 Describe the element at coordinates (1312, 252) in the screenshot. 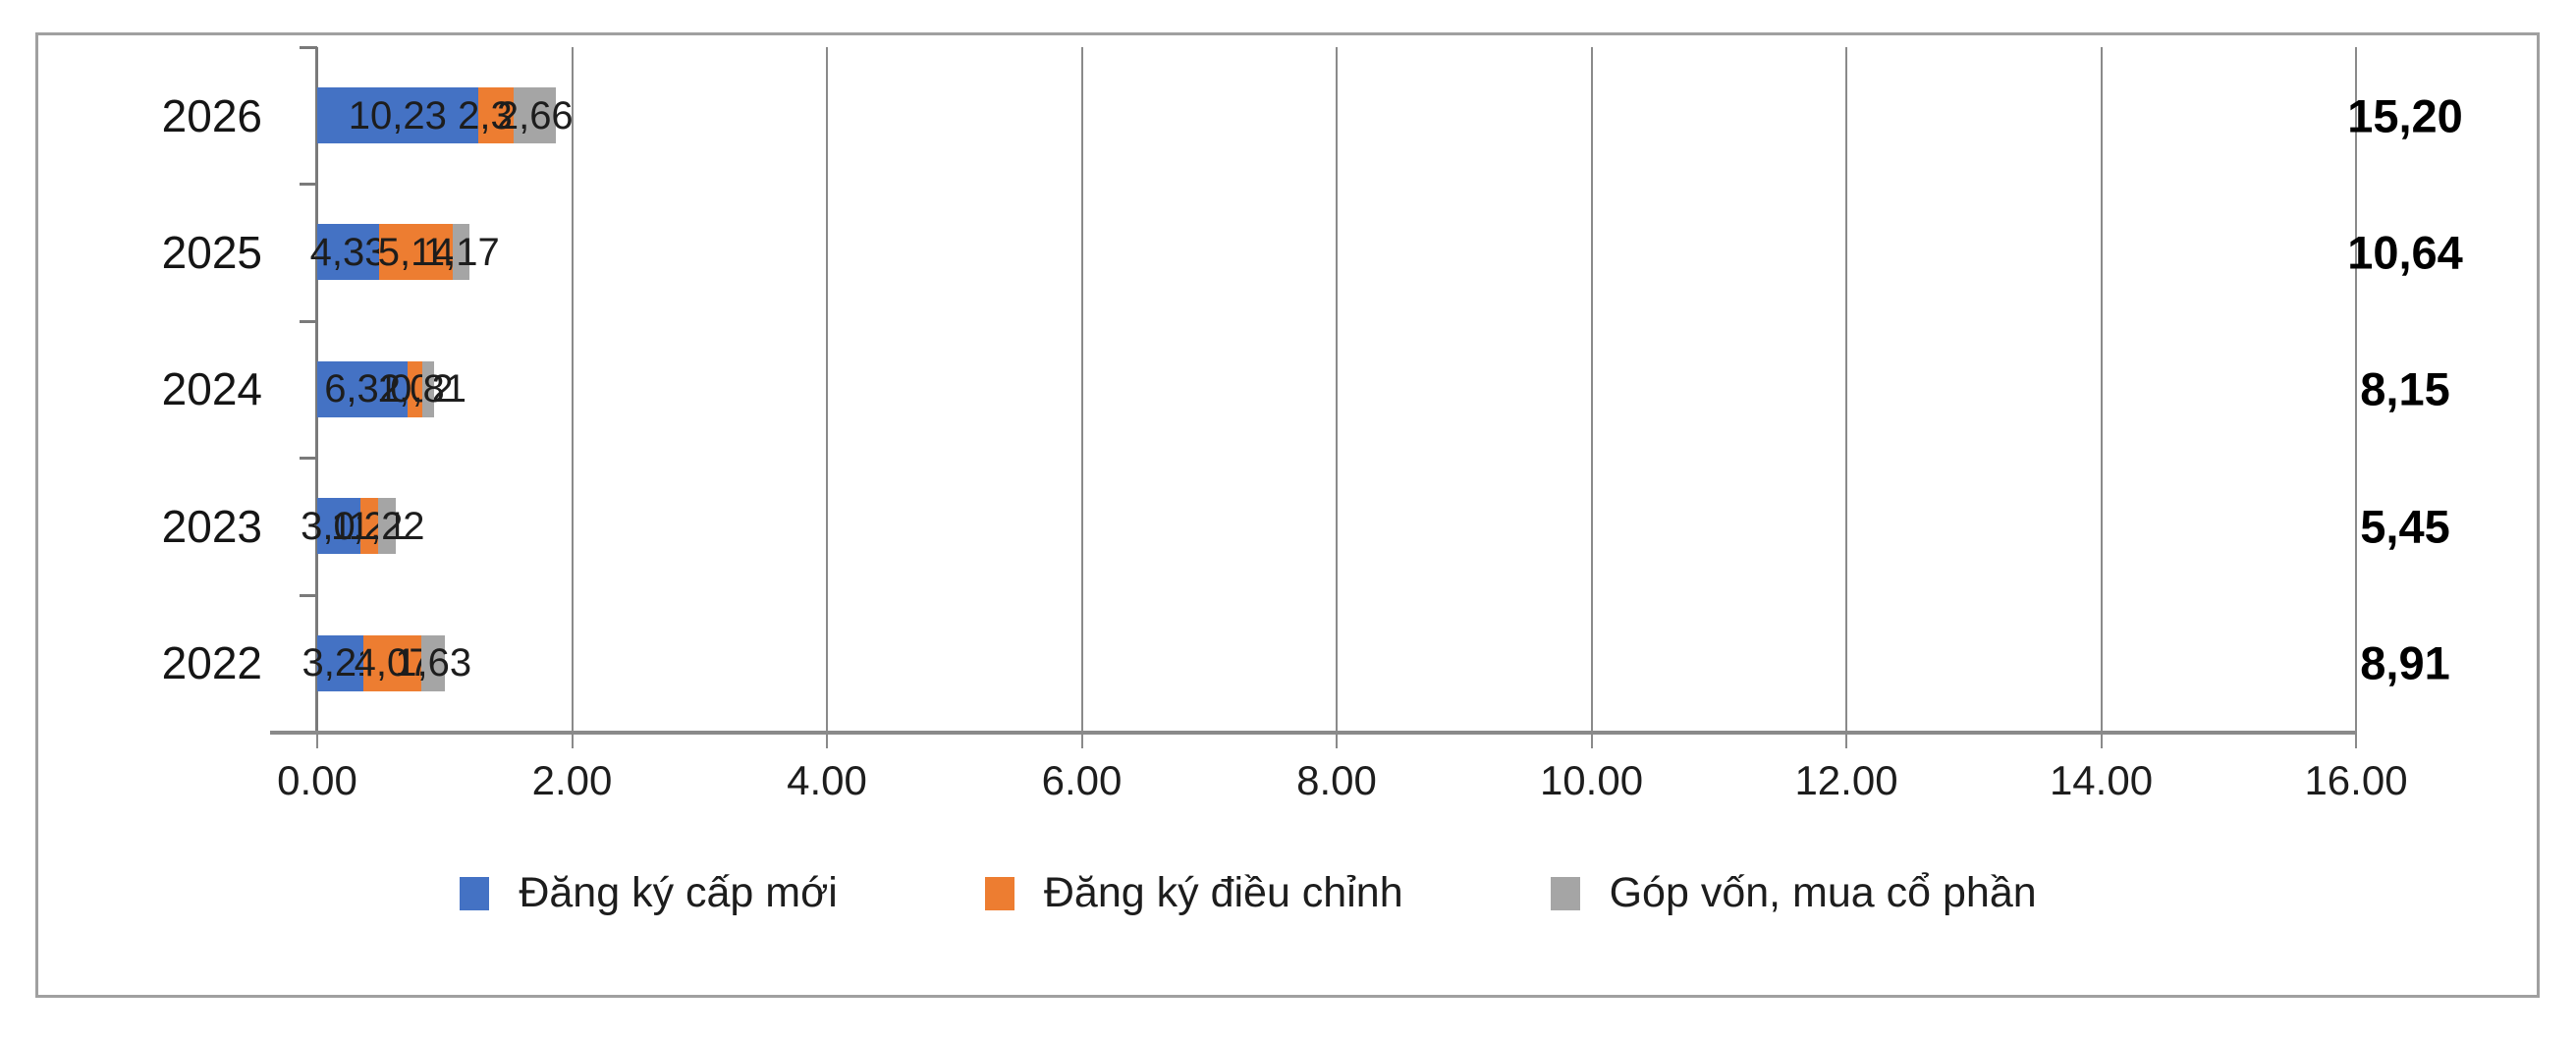

I see `bar-row: 2025 4,33 5,14 1,17 10,64` at that location.